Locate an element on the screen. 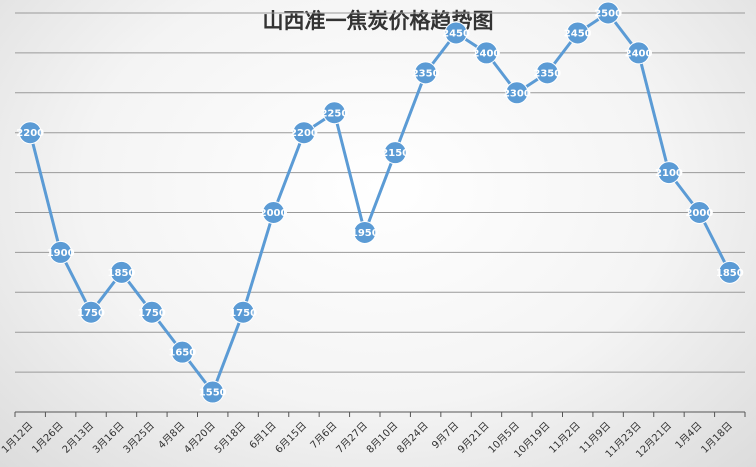  x-tick-label: 3月25日 is located at coordinates (139, 438).